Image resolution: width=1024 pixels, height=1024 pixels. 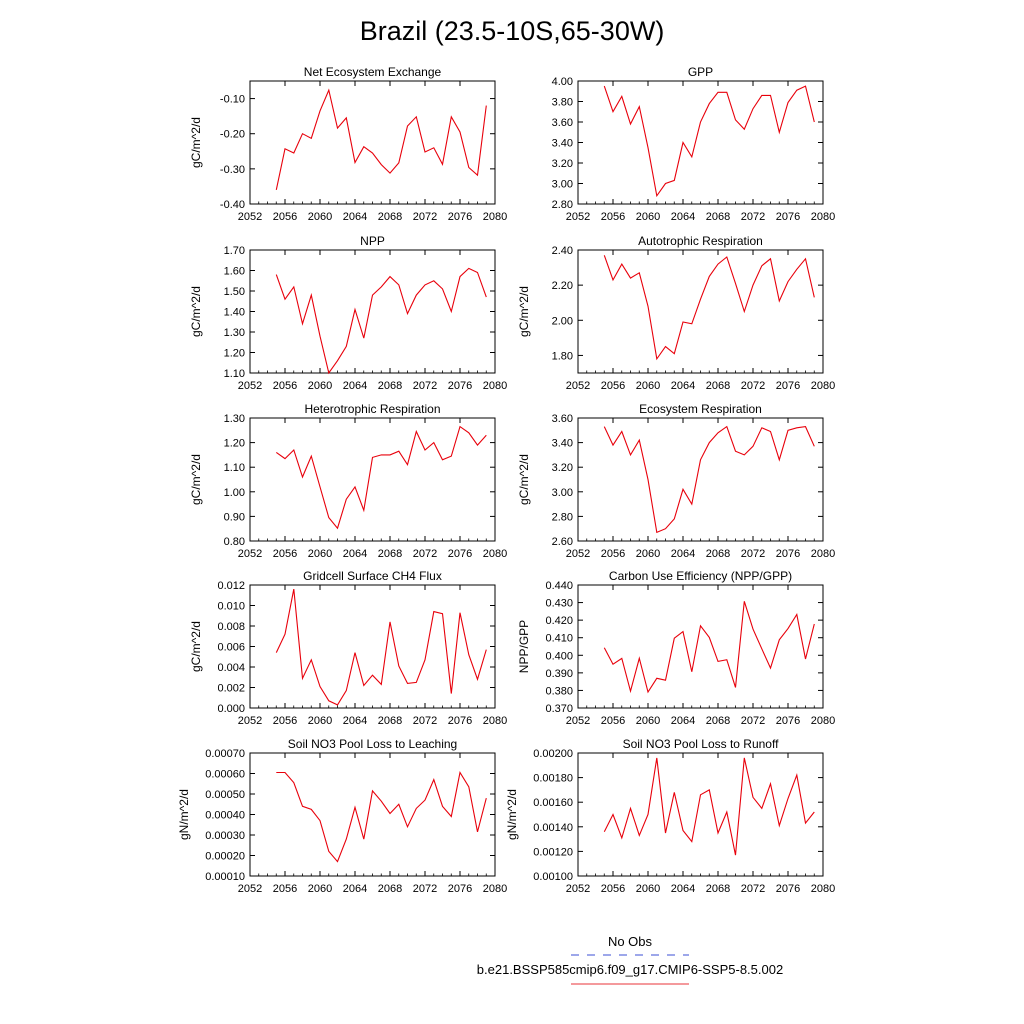 I want to click on y-tick-label: 0.00020, so click(x=225, y=857).